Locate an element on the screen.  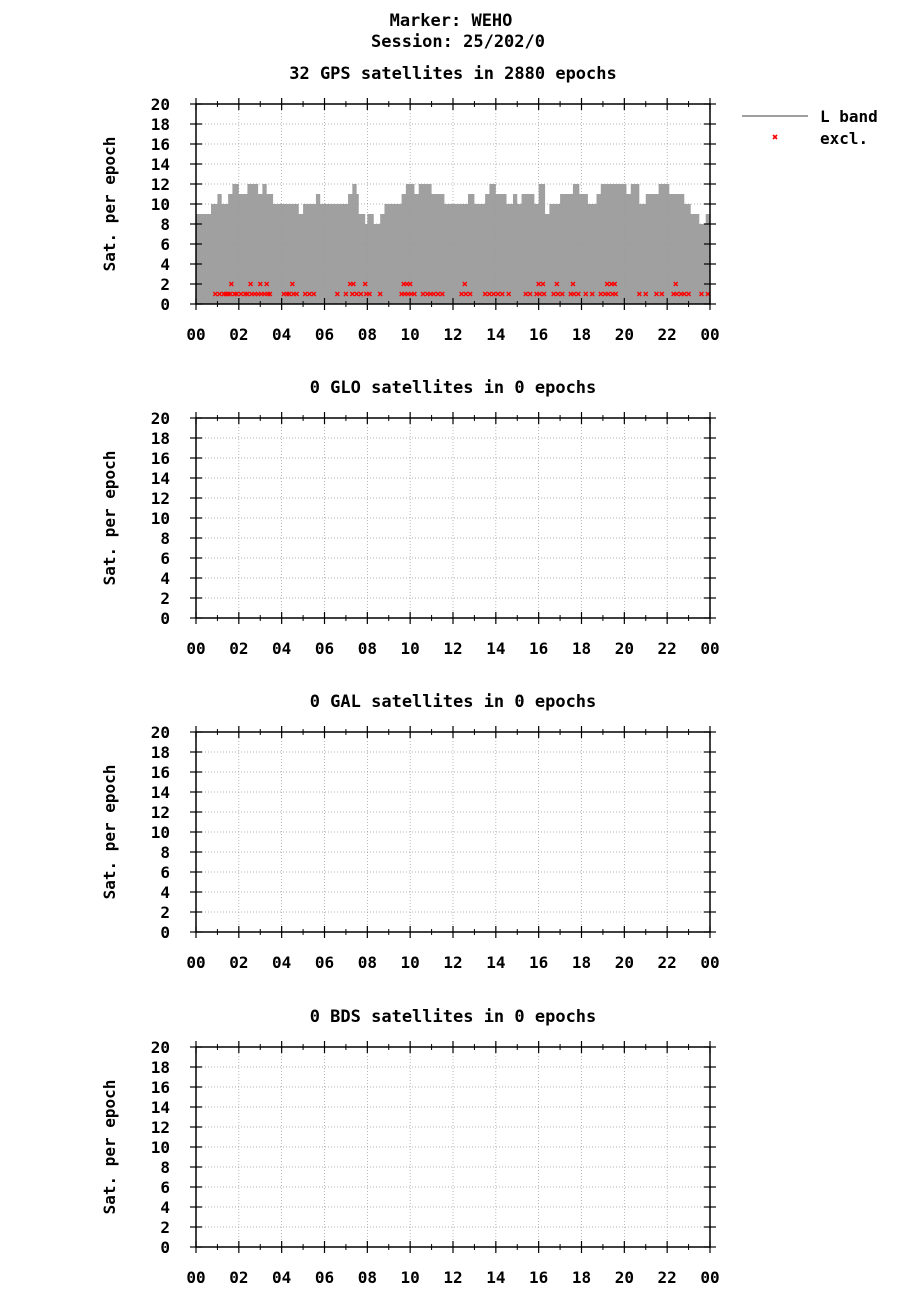
legend: L band excl. is located at coordinates (810, 127).